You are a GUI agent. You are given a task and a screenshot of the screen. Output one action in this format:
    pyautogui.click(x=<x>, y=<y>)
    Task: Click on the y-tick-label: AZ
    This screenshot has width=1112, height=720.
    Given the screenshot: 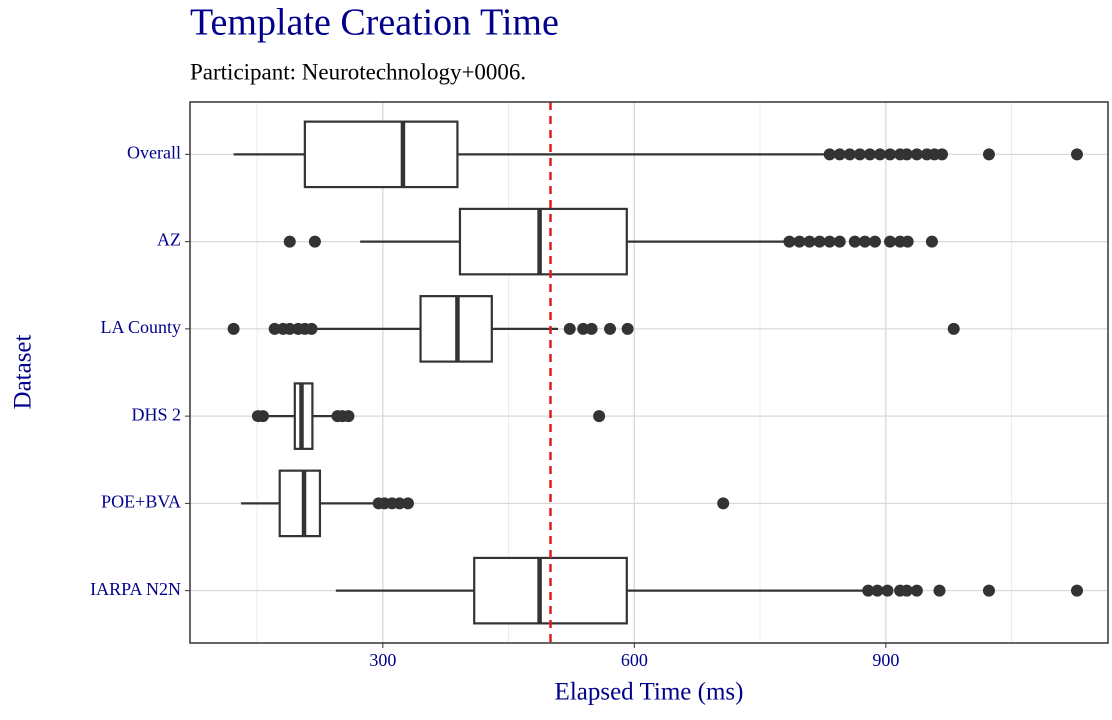 What is the action you would take?
    pyautogui.click(x=169, y=240)
    